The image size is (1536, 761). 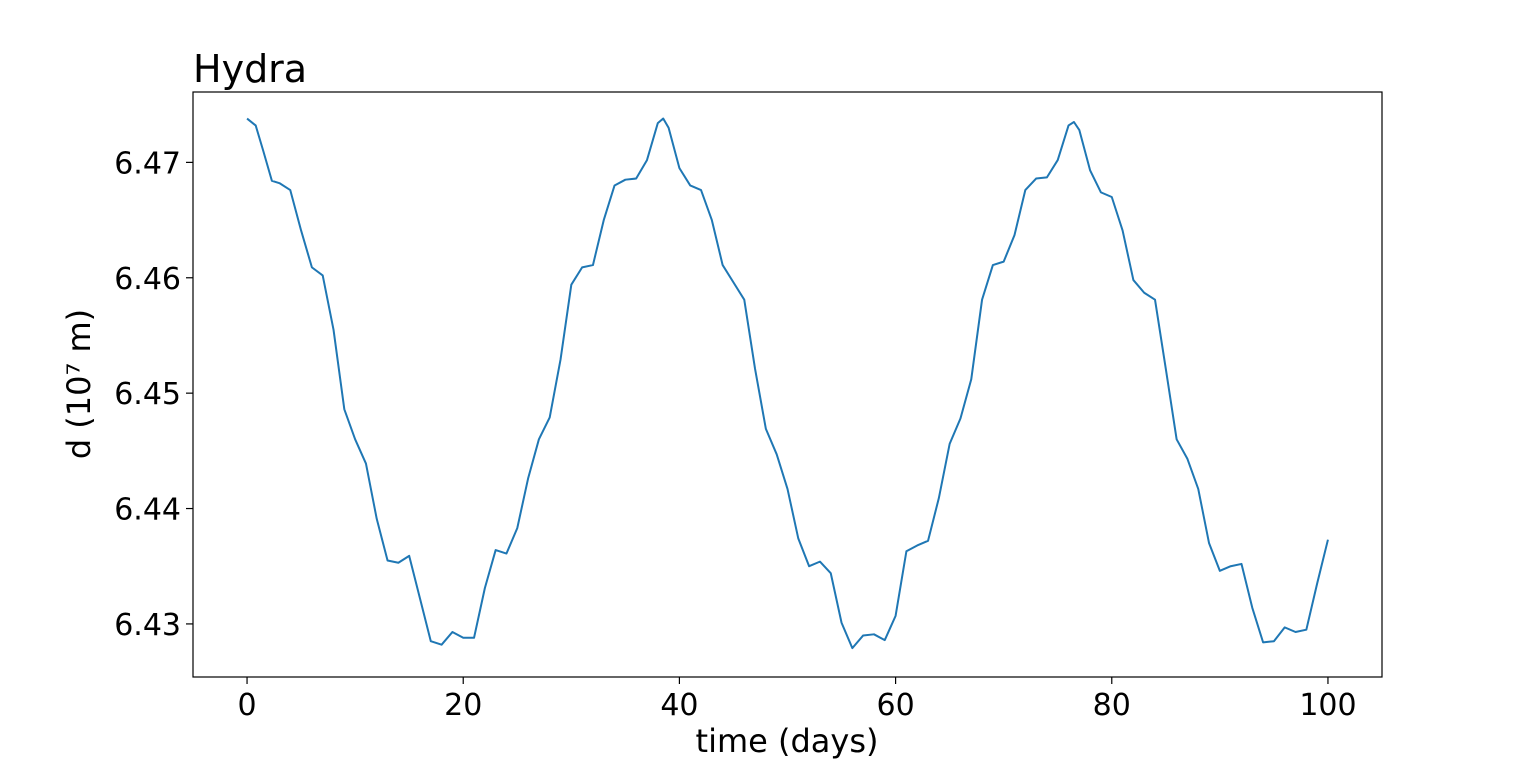 What do you see at coordinates (246, 705) in the screenshot?
I see `x-tick-label: 0` at bounding box center [246, 705].